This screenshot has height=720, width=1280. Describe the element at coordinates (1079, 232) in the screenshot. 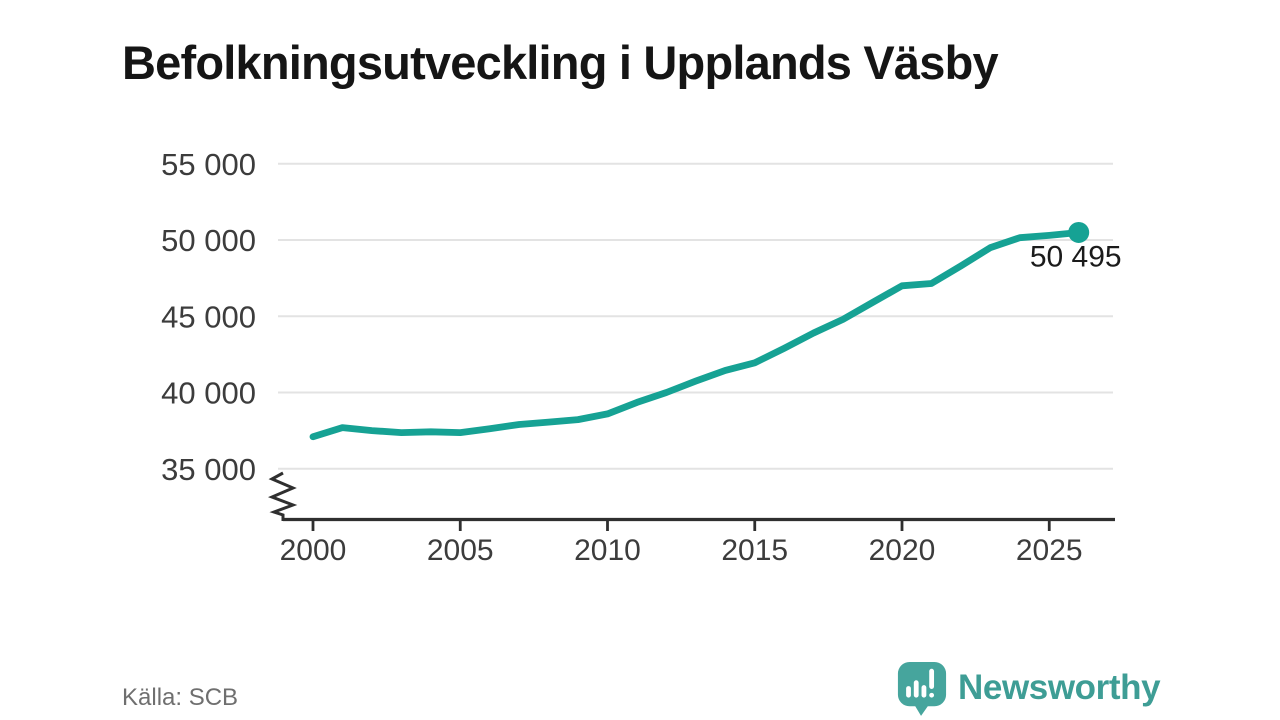

I see `end-point-marker` at that location.